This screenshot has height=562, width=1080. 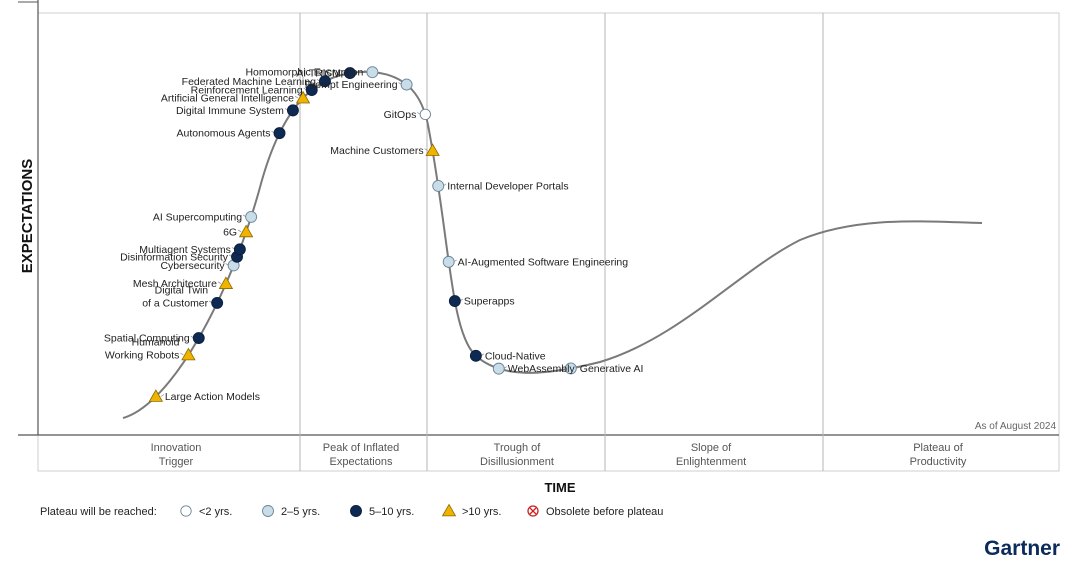 I want to click on marker-6g, so click(x=246, y=231).